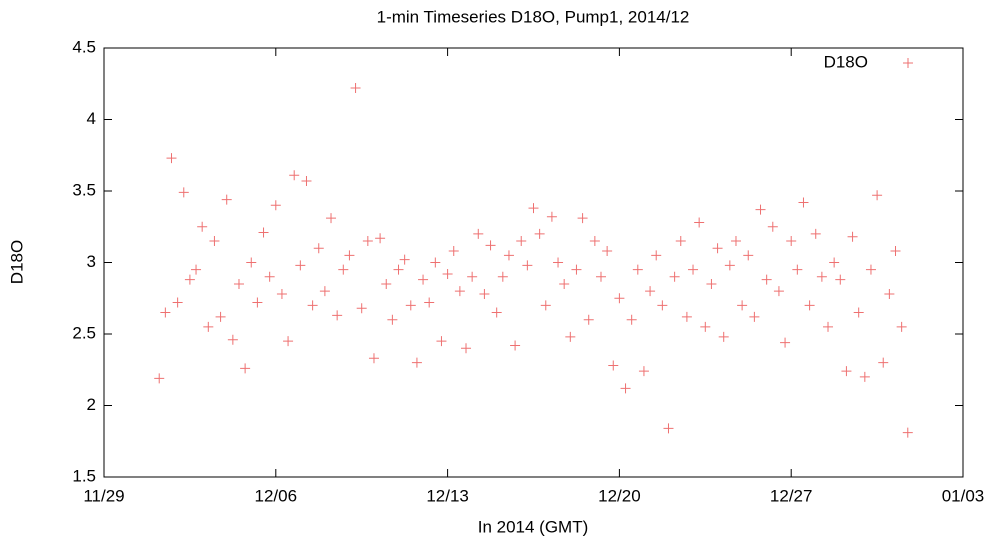 The height and width of the screenshot is (552, 998). What do you see at coordinates (103, 495) in the screenshot?
I see `x-tick-label: 11/29` at bounding box center [103, 495].